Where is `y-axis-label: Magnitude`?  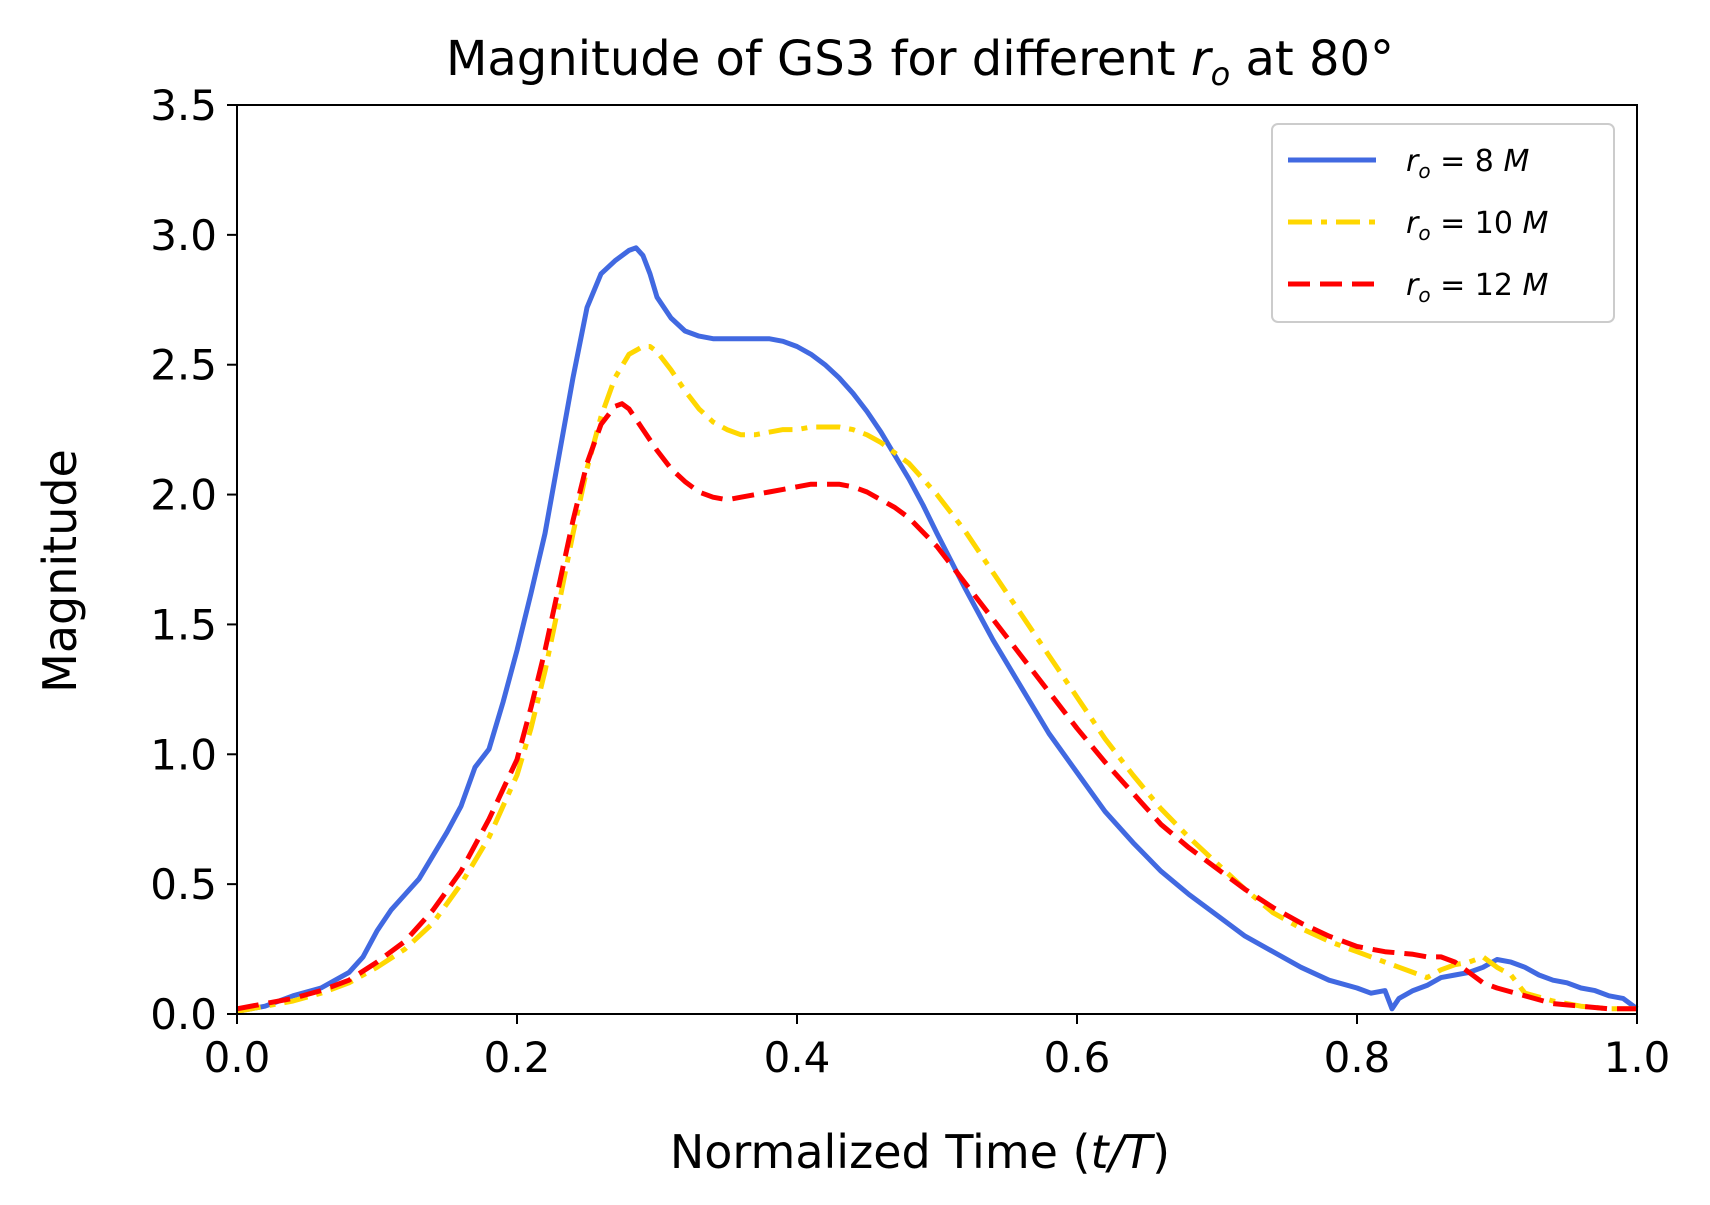 y-axis-label: Magnitude is located at coordinates (60, 571).